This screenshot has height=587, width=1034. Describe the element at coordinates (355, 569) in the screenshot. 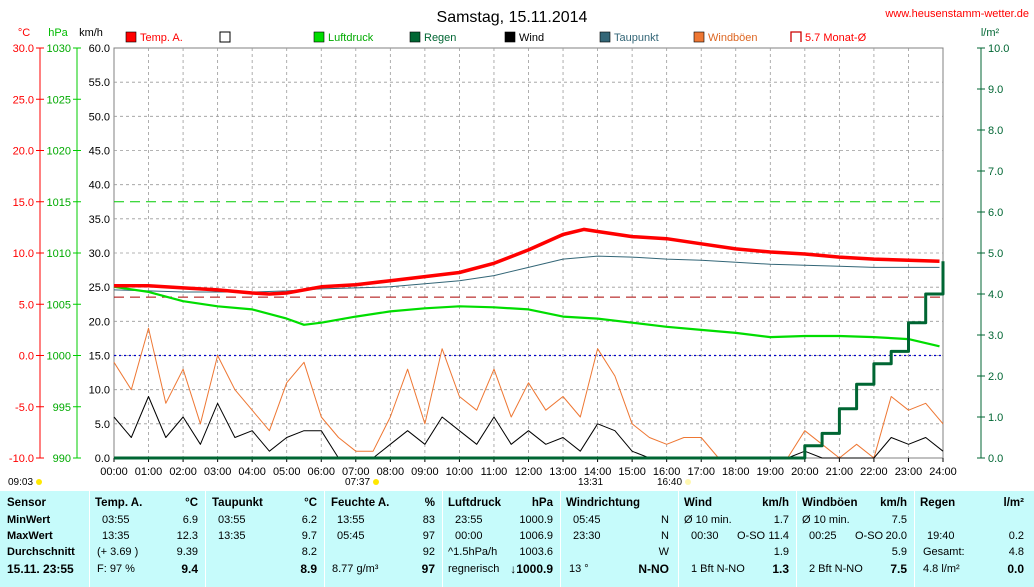

I see `hum-cur-note: 8.77 g/m³` at that location.